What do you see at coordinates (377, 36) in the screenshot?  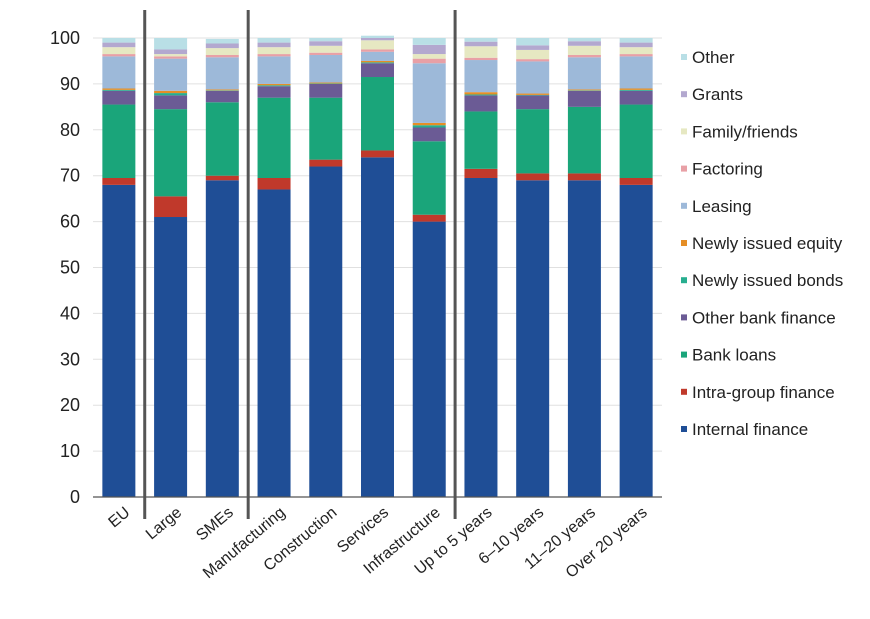 I see `bar-services-other` at bounding box center [377, 36].